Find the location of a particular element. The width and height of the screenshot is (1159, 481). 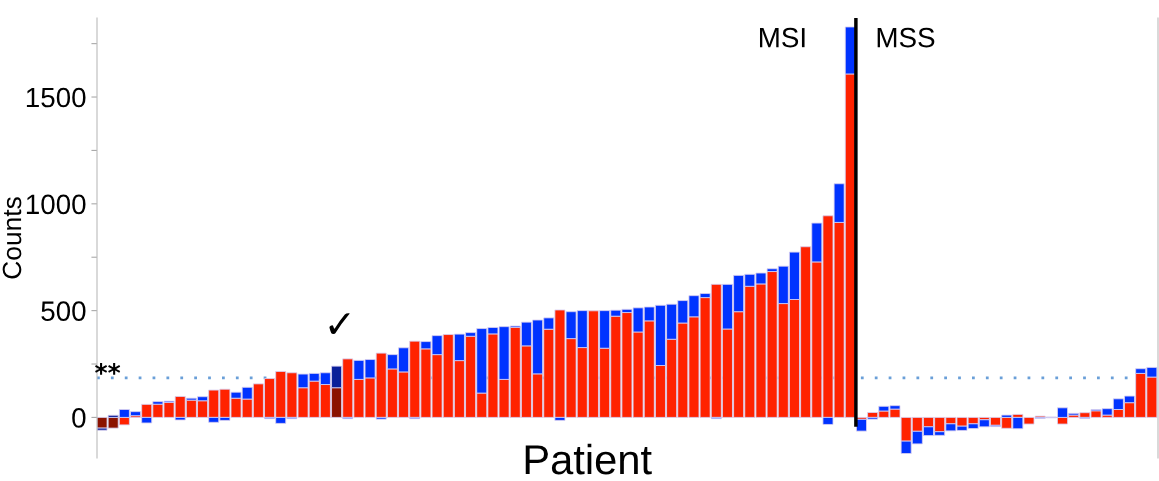

annotation: ** is located at coordinates (108, 369).